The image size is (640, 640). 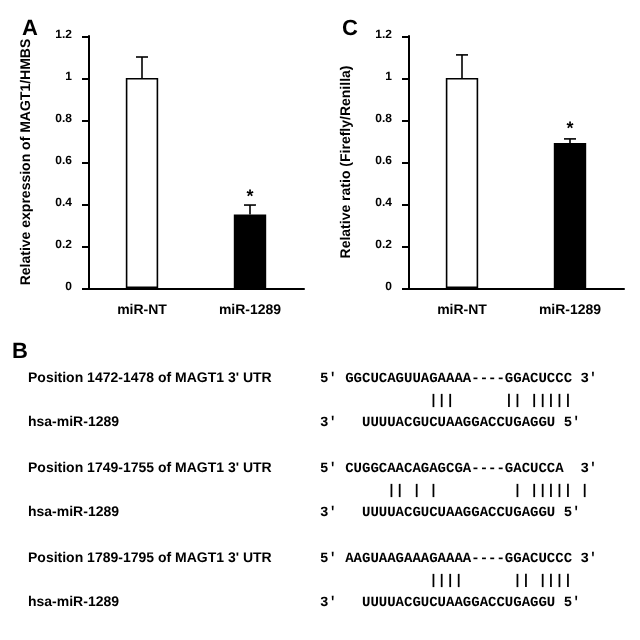 I want to click on text: B, so click(x=20, y=352).